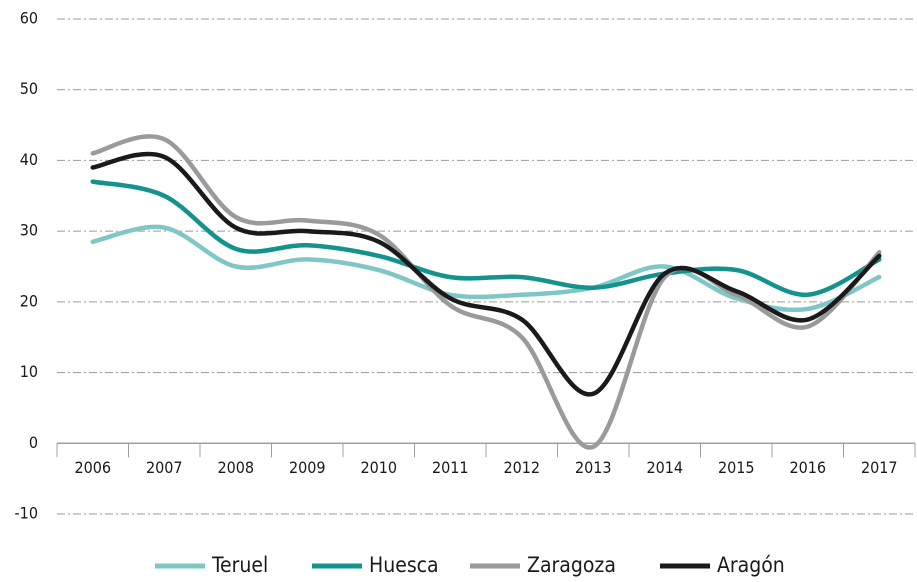 This screenshot has width=917, height=582. Describe the element at coordinates (521, 467) in the screenshot. I see `x-tick-label: 2012` at that location.